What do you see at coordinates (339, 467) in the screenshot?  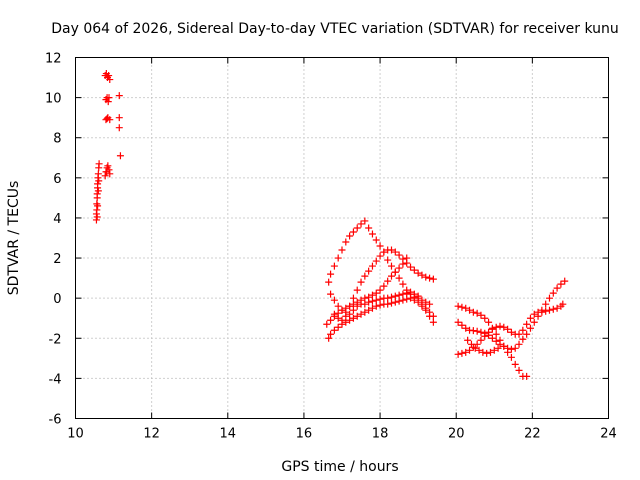 I see `x-axis-label: GPS time / hours` at bounding box center [339, 467].